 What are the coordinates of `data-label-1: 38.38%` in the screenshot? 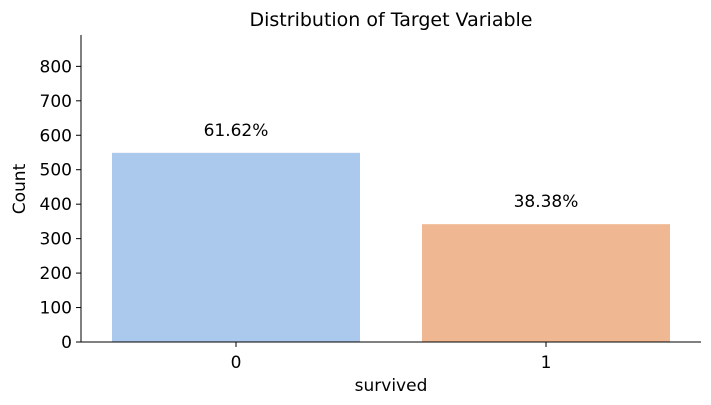 It's located at (546, 202).